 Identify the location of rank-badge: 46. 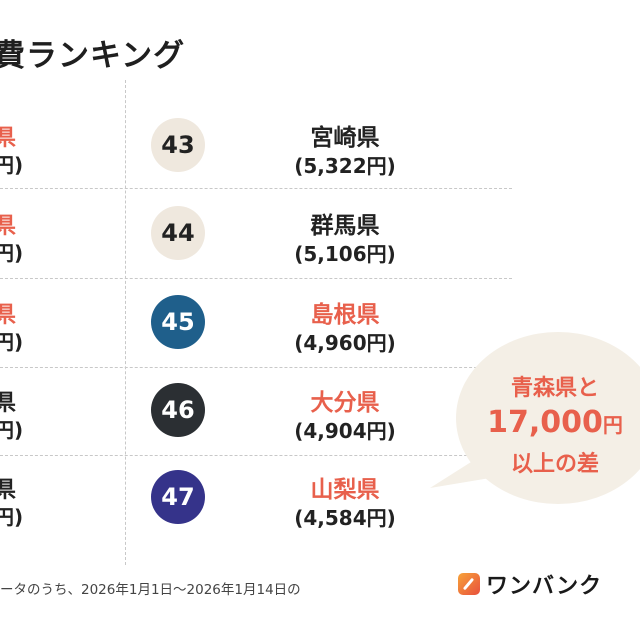
(178, 410).